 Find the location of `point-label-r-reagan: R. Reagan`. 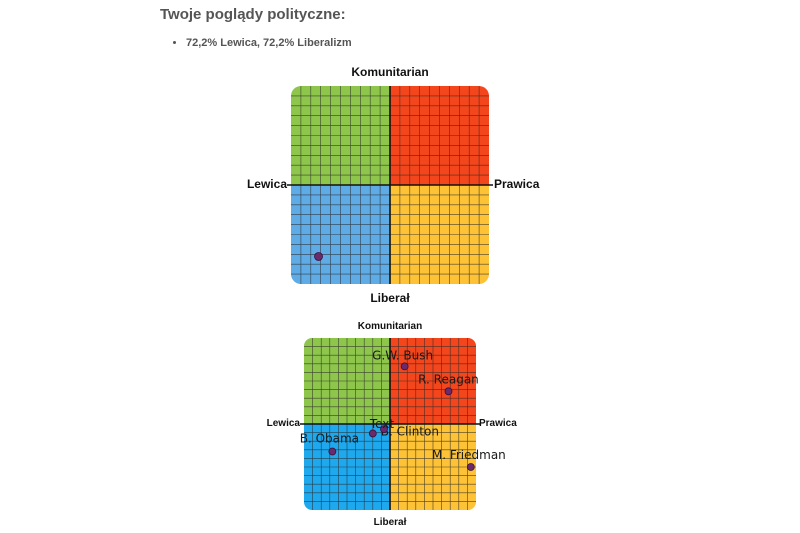

point-label-r-reagan: R. Reagan is located at coordinates (448, 379).